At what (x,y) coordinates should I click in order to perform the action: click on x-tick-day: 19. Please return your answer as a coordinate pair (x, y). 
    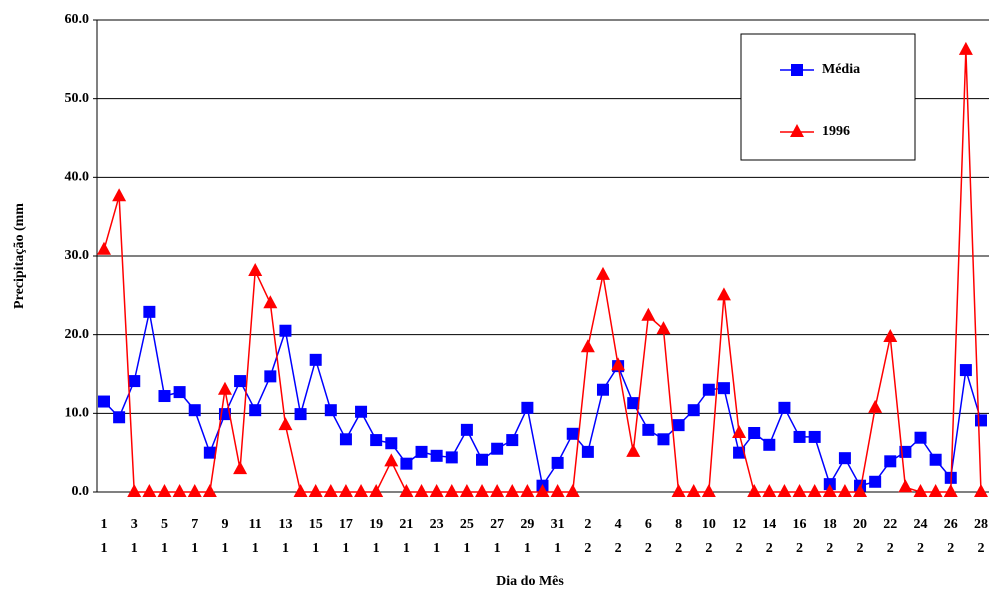
    Looking at the image, I should click on (376, 524).